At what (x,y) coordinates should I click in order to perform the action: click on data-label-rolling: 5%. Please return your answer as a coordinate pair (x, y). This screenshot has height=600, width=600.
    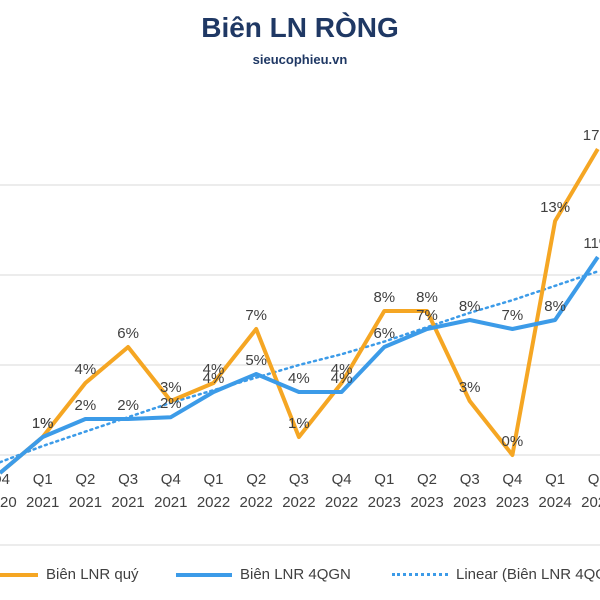
    Looking at the image, I should click on (256, 360).